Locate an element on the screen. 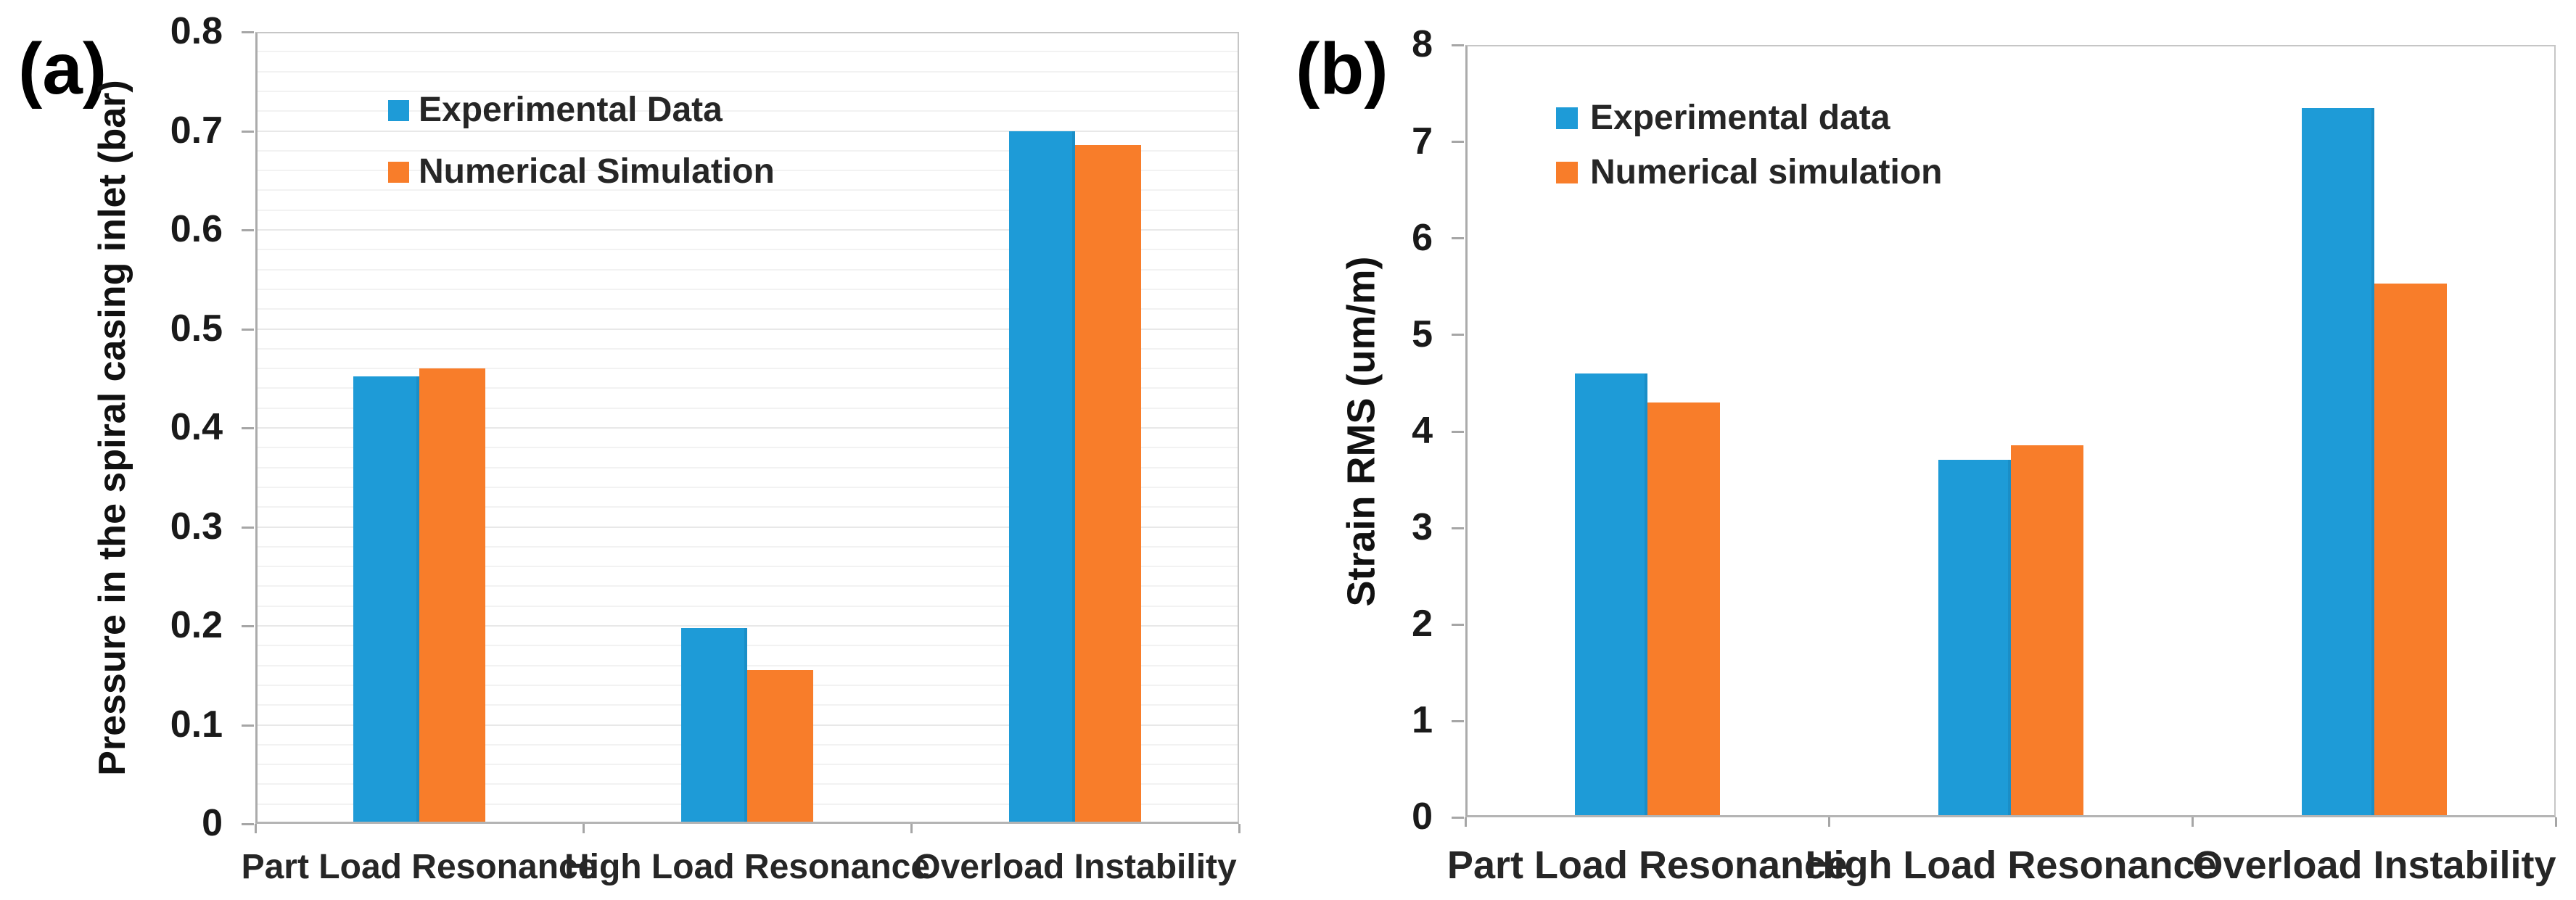  y-tick-label: 5 is located at coordinates (1422, 334).